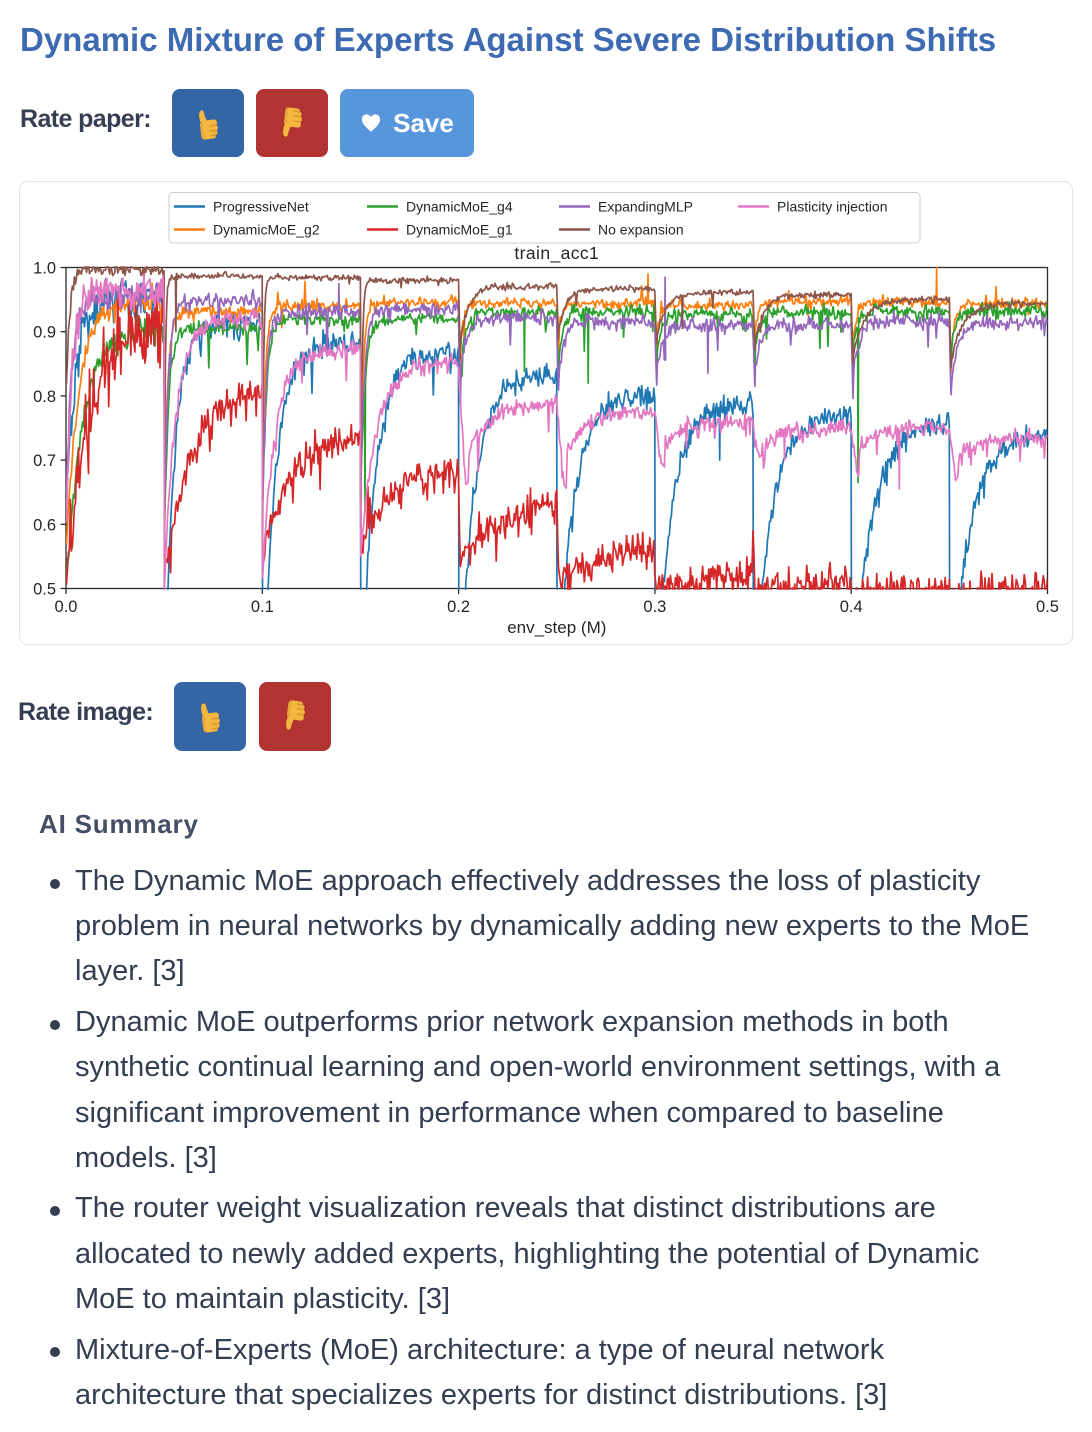 Image resolution: width=1092 pixels, height=1432 pixels. What do you see at coordinates (44, 269) in the screenshot?
I see `svg-text: 1.0` at bounding box center [44, 269].